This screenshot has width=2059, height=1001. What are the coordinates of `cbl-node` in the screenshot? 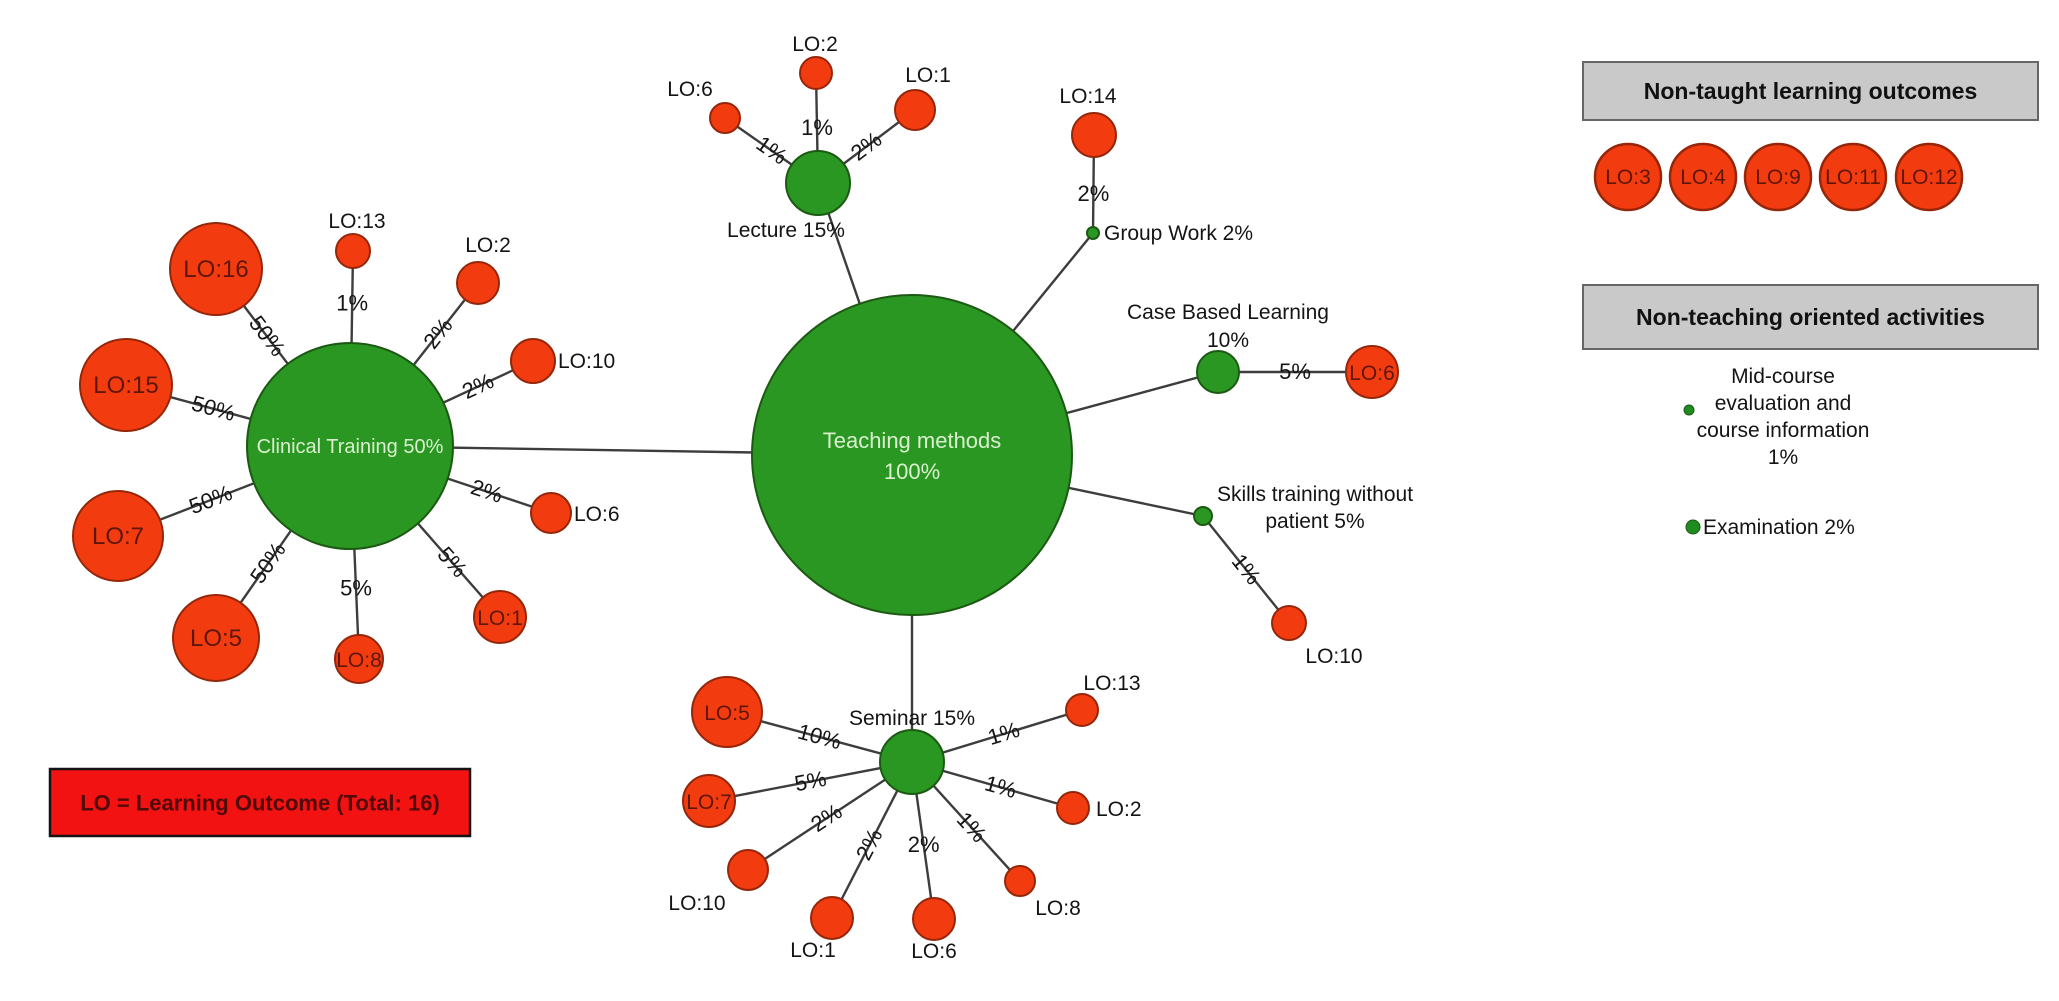 It's located at (1218, 372).